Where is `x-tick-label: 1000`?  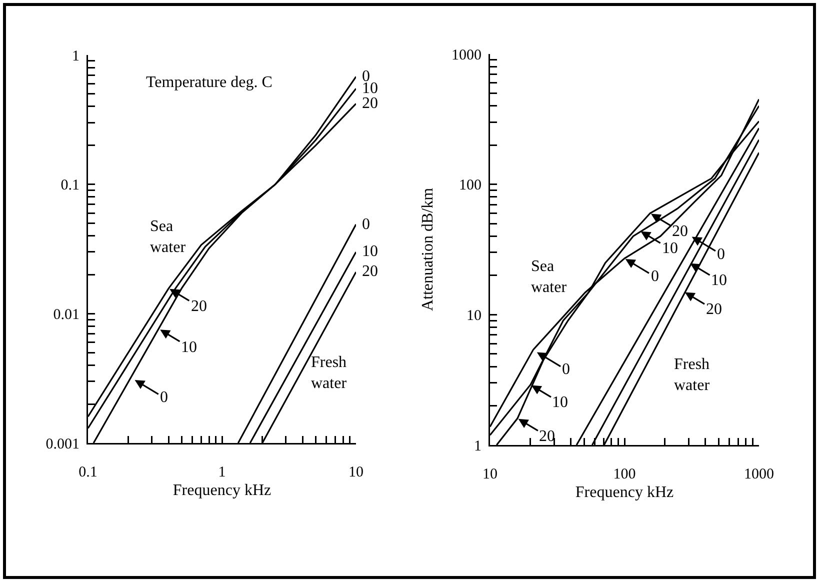 x-tick-label: 1000 is located at coordinates (759, 474).